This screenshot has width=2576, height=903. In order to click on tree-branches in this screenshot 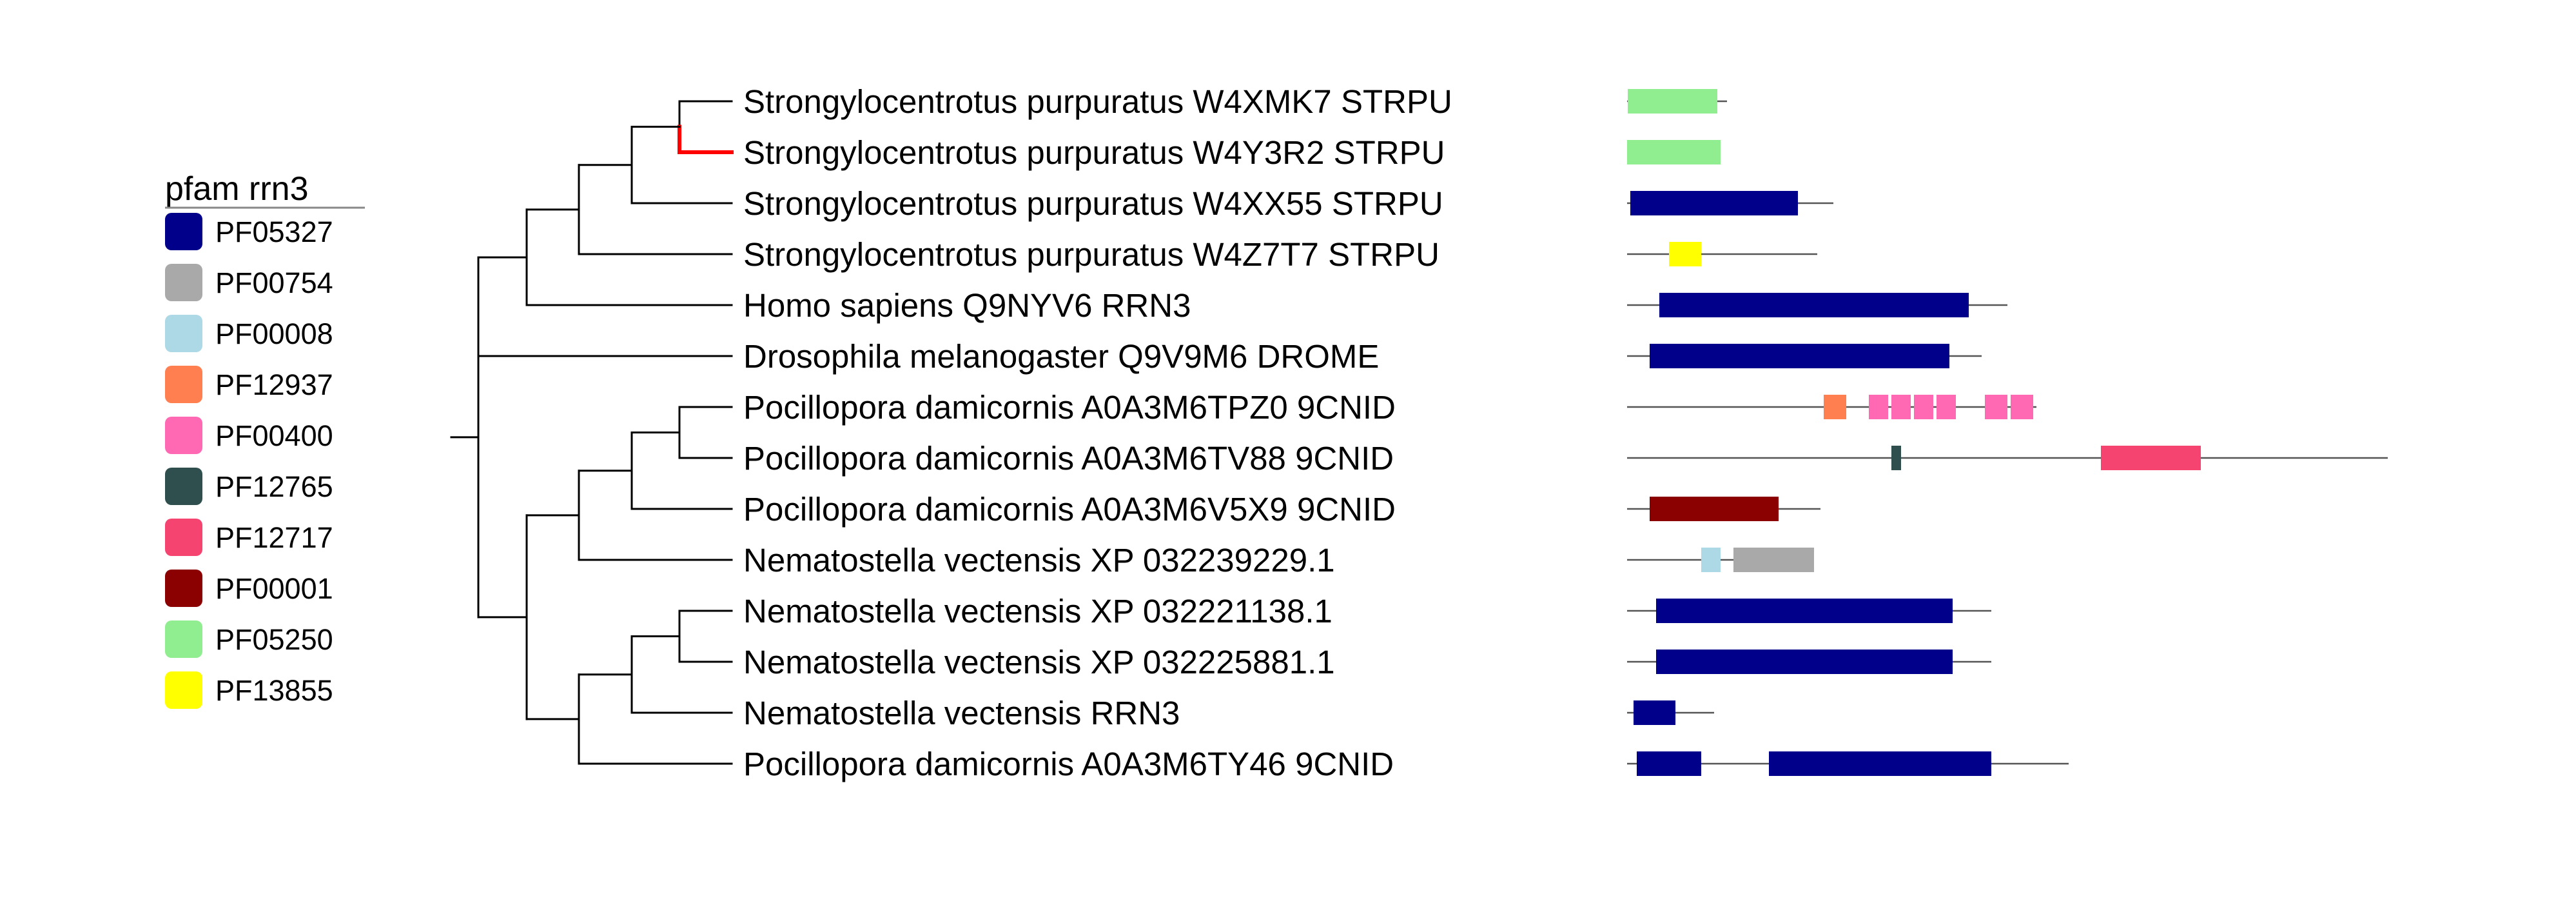, I will do `click(592, 432)`.